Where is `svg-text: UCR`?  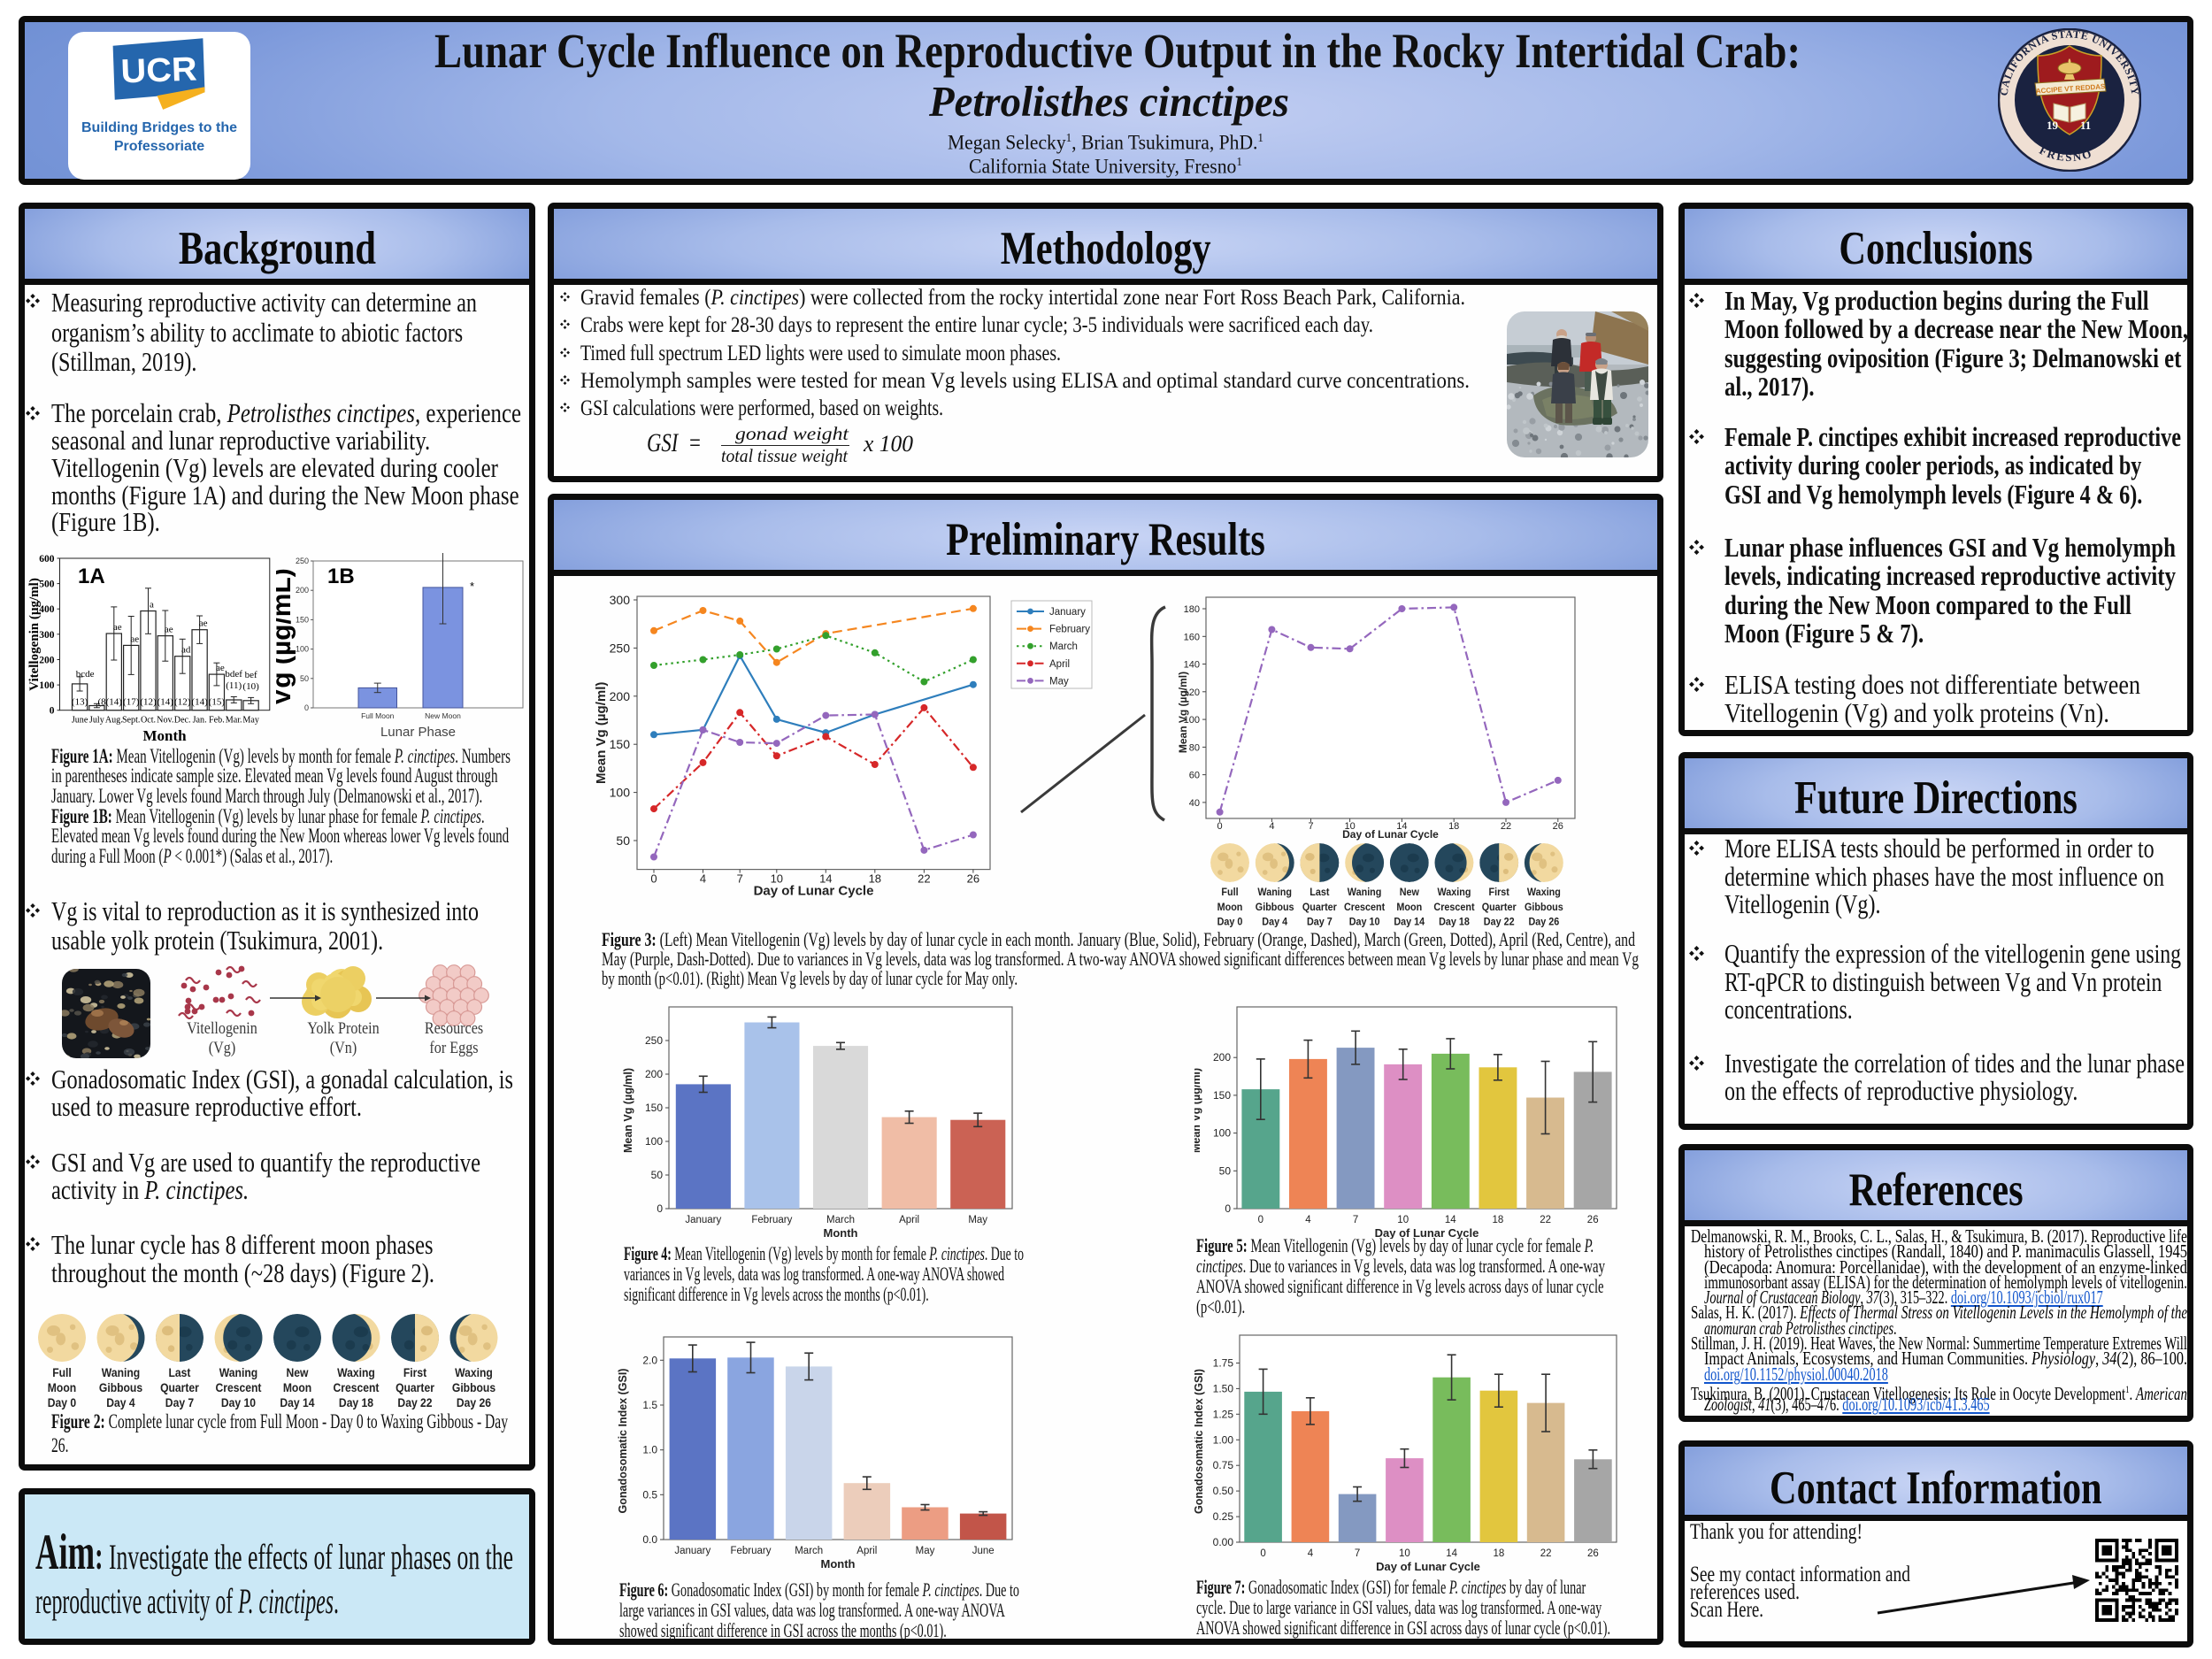
svg-text: UCR is located at coordinates (158, 71).